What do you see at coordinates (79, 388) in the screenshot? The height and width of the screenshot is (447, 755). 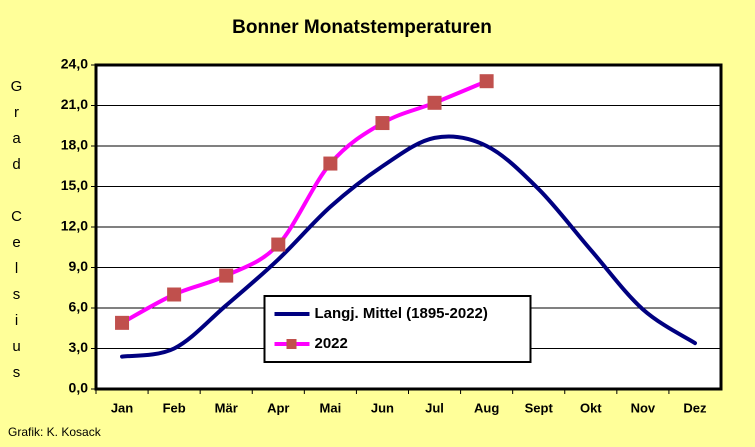 I see `y-tick-label: 0,0` at bounding box center [79, 388].